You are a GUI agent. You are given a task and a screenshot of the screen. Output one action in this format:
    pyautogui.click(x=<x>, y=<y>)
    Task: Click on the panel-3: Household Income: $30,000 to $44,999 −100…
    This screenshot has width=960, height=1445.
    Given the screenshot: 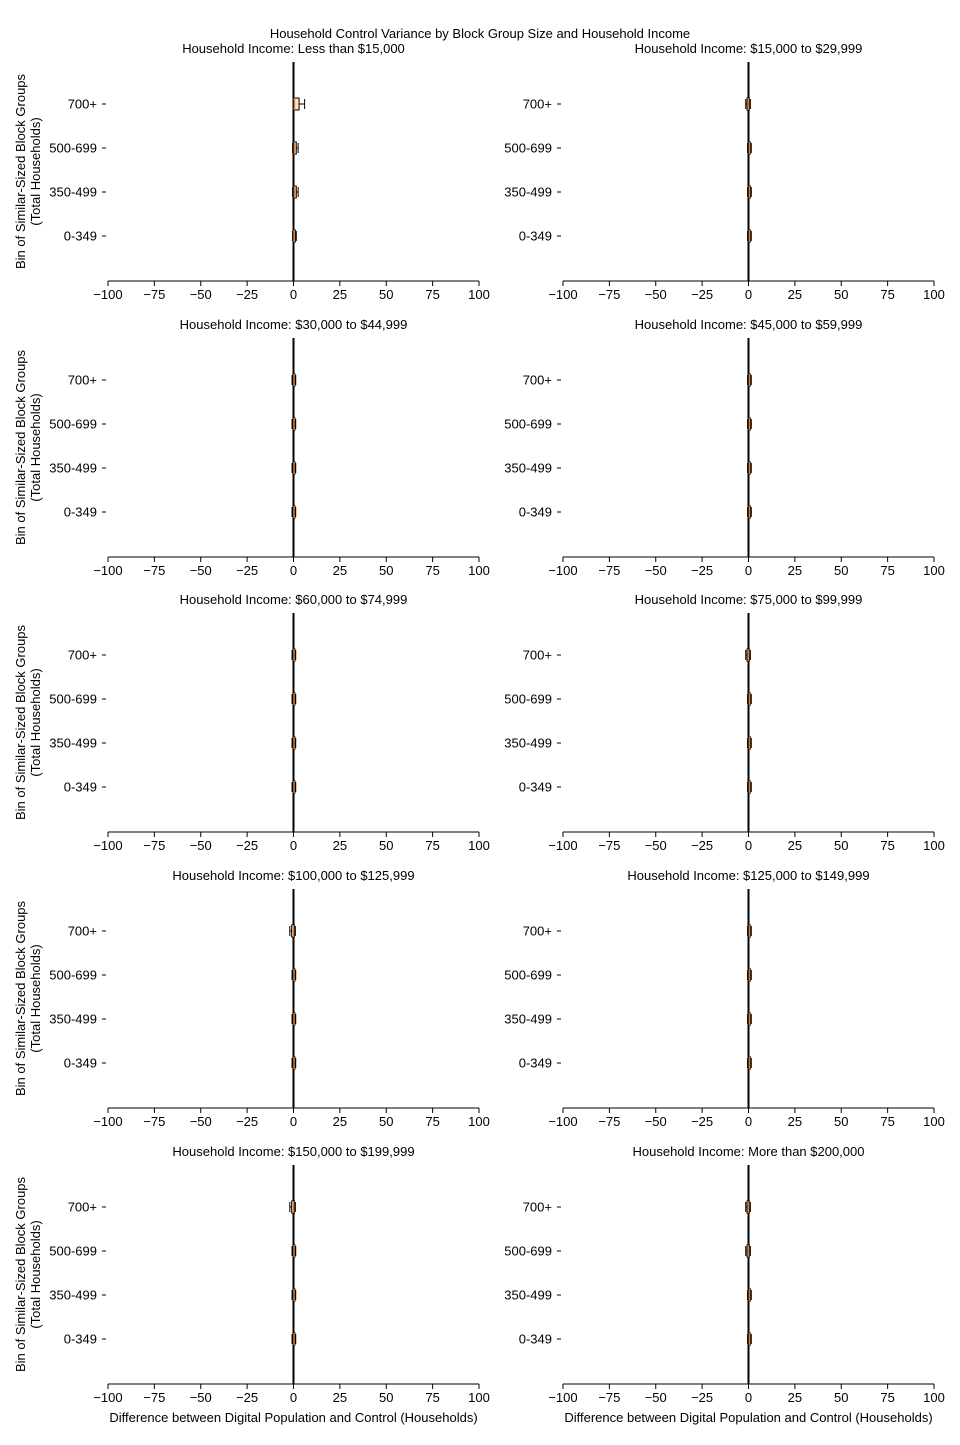 What is the action you would take?
    pyautogui.click(x=251, y=447)
    